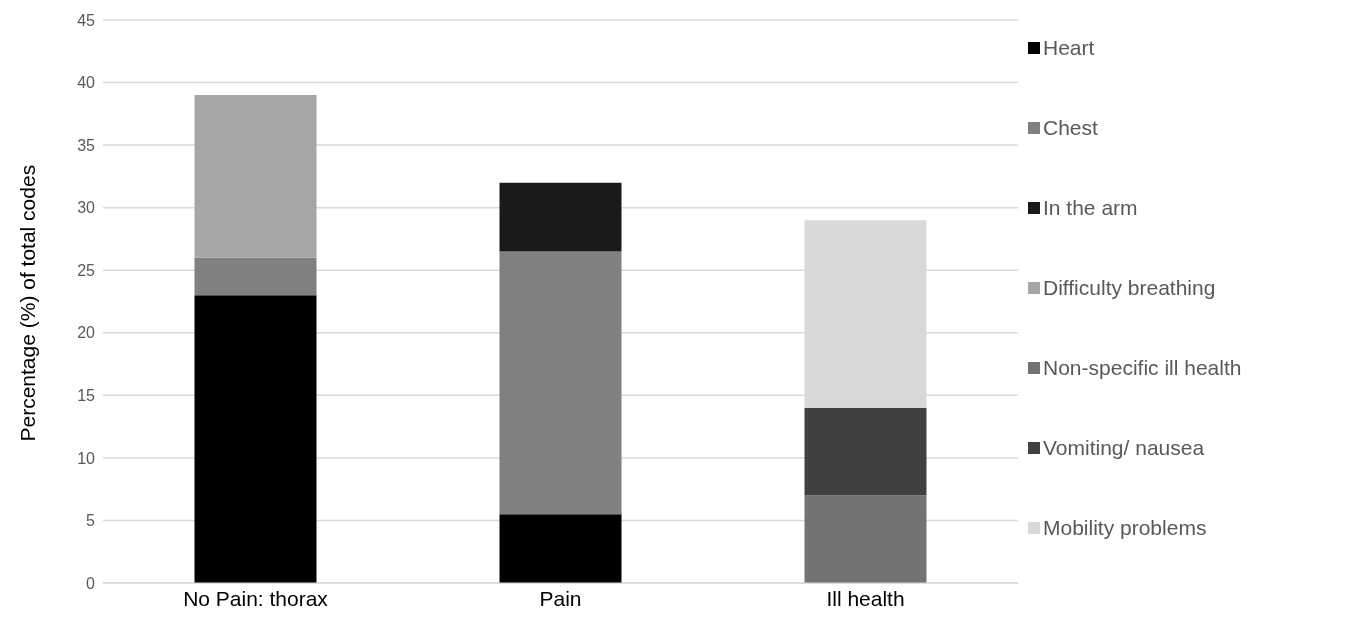 The height and width of the screenshot is (623, 1370). What do you see at coordinates (86, 208) in the screenshot?
I see `y-tick-label: 30` at bounding box center [86, 208].